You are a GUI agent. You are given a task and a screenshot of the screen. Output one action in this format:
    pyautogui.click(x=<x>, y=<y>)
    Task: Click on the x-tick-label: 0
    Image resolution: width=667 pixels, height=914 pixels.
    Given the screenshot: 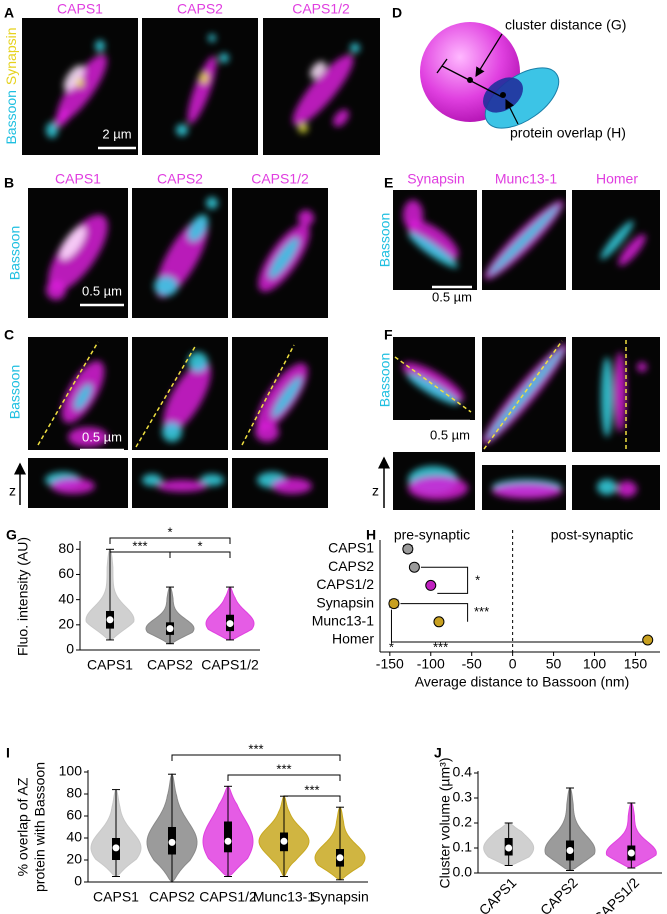 What is the action you would take?
    pyautogui.click(x=513, y=664)
    